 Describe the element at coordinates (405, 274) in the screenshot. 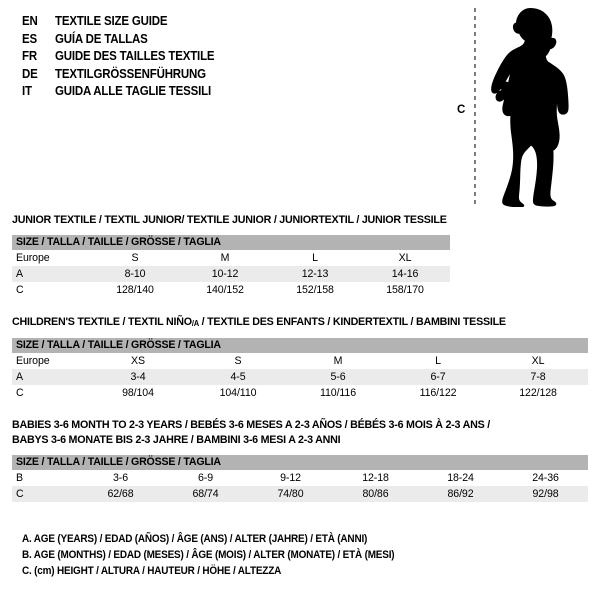

I see `cell-value: 14-16` at that location.